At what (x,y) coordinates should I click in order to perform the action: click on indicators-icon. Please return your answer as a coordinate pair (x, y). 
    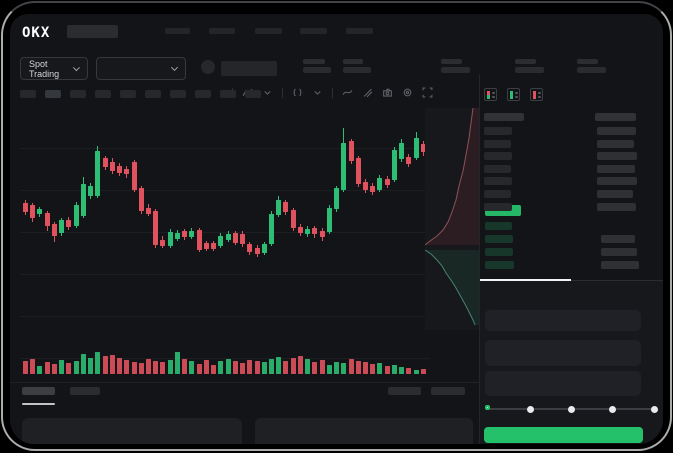
    Looking at the image, I should click on (297, 92).